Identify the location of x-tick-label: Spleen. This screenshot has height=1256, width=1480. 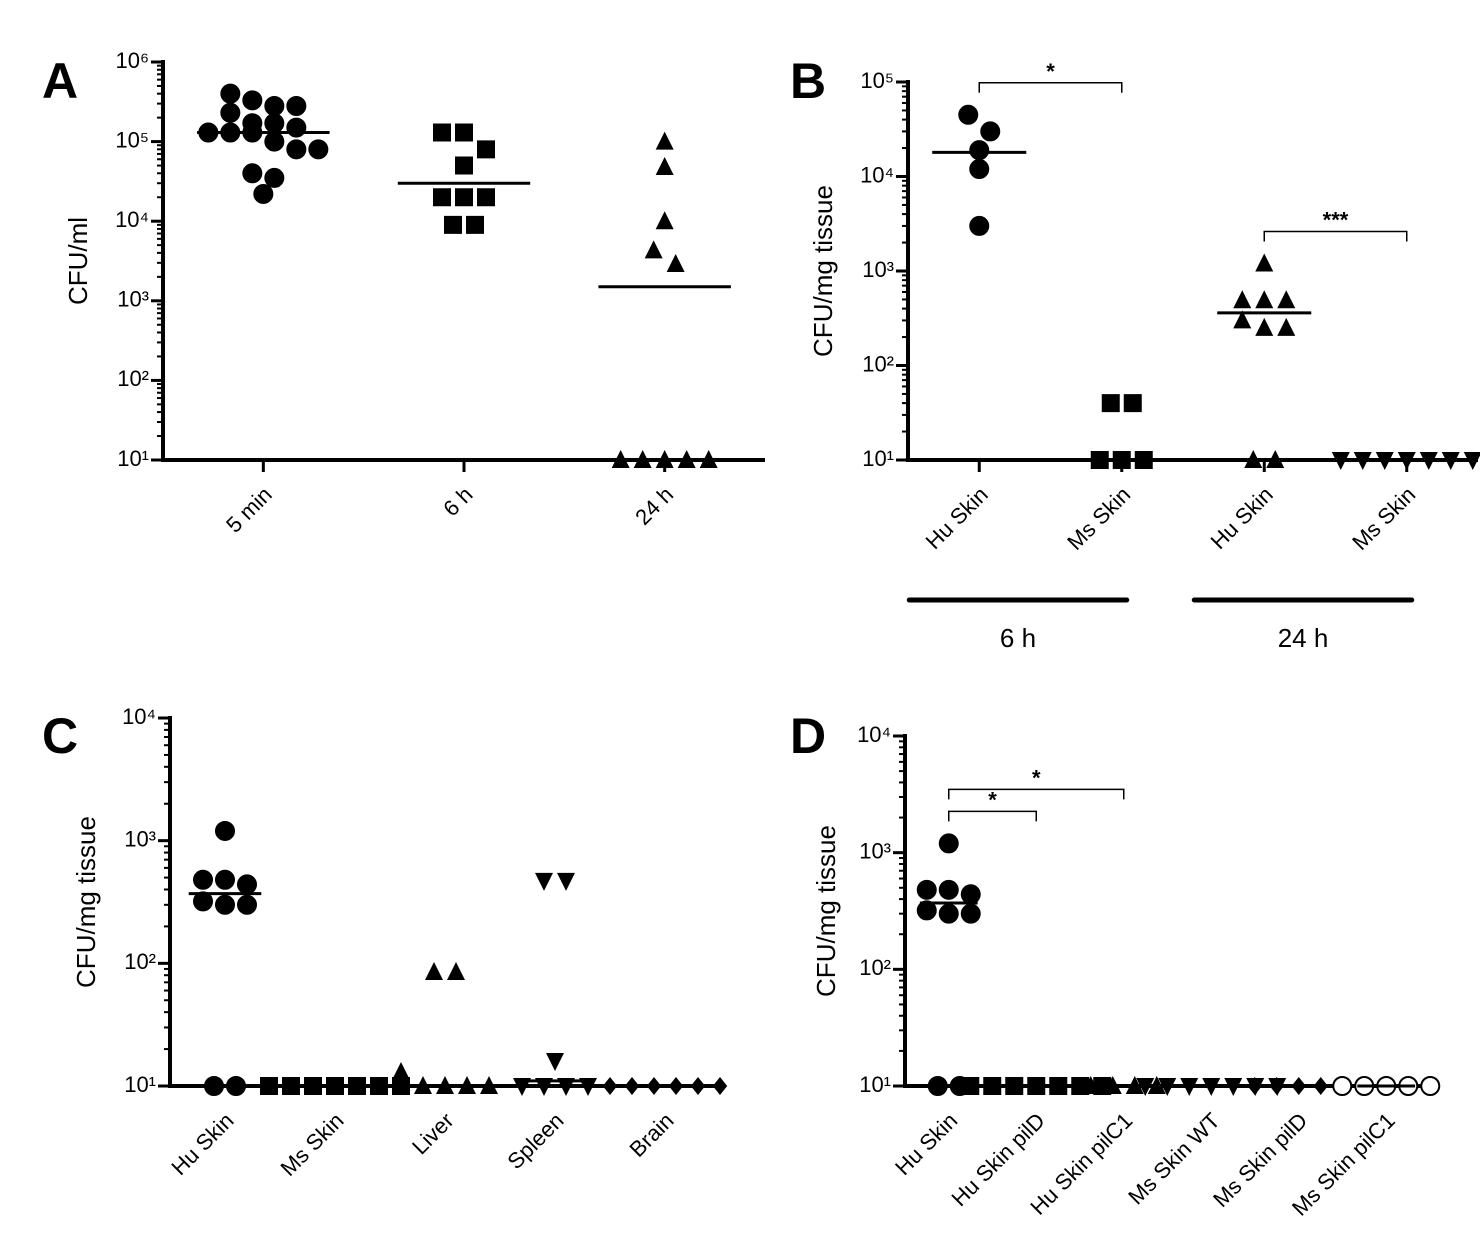
(535, 1141).